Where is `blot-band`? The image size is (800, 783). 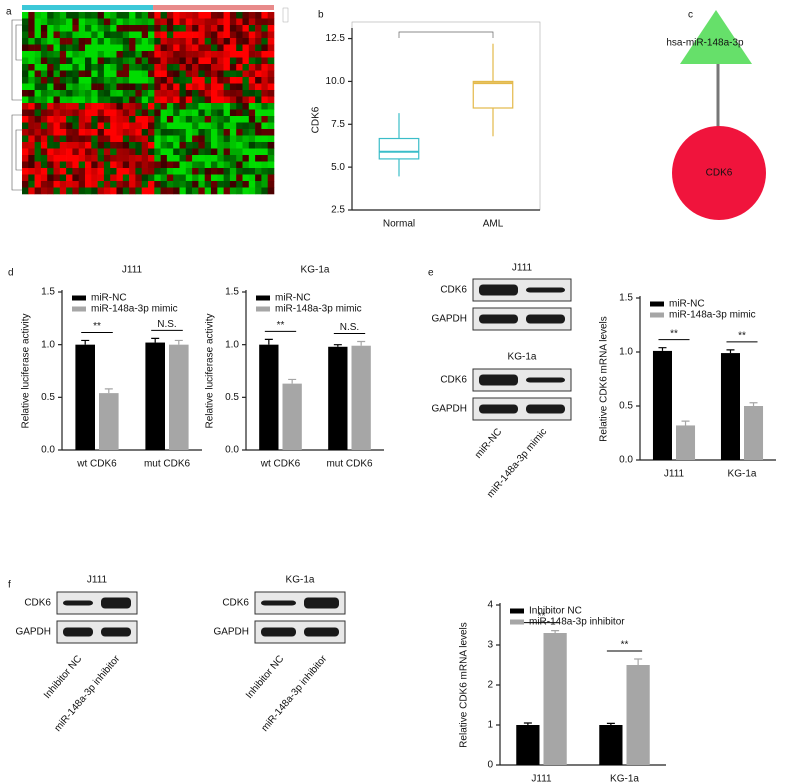
blot-band is located at coordinates (545, 290).